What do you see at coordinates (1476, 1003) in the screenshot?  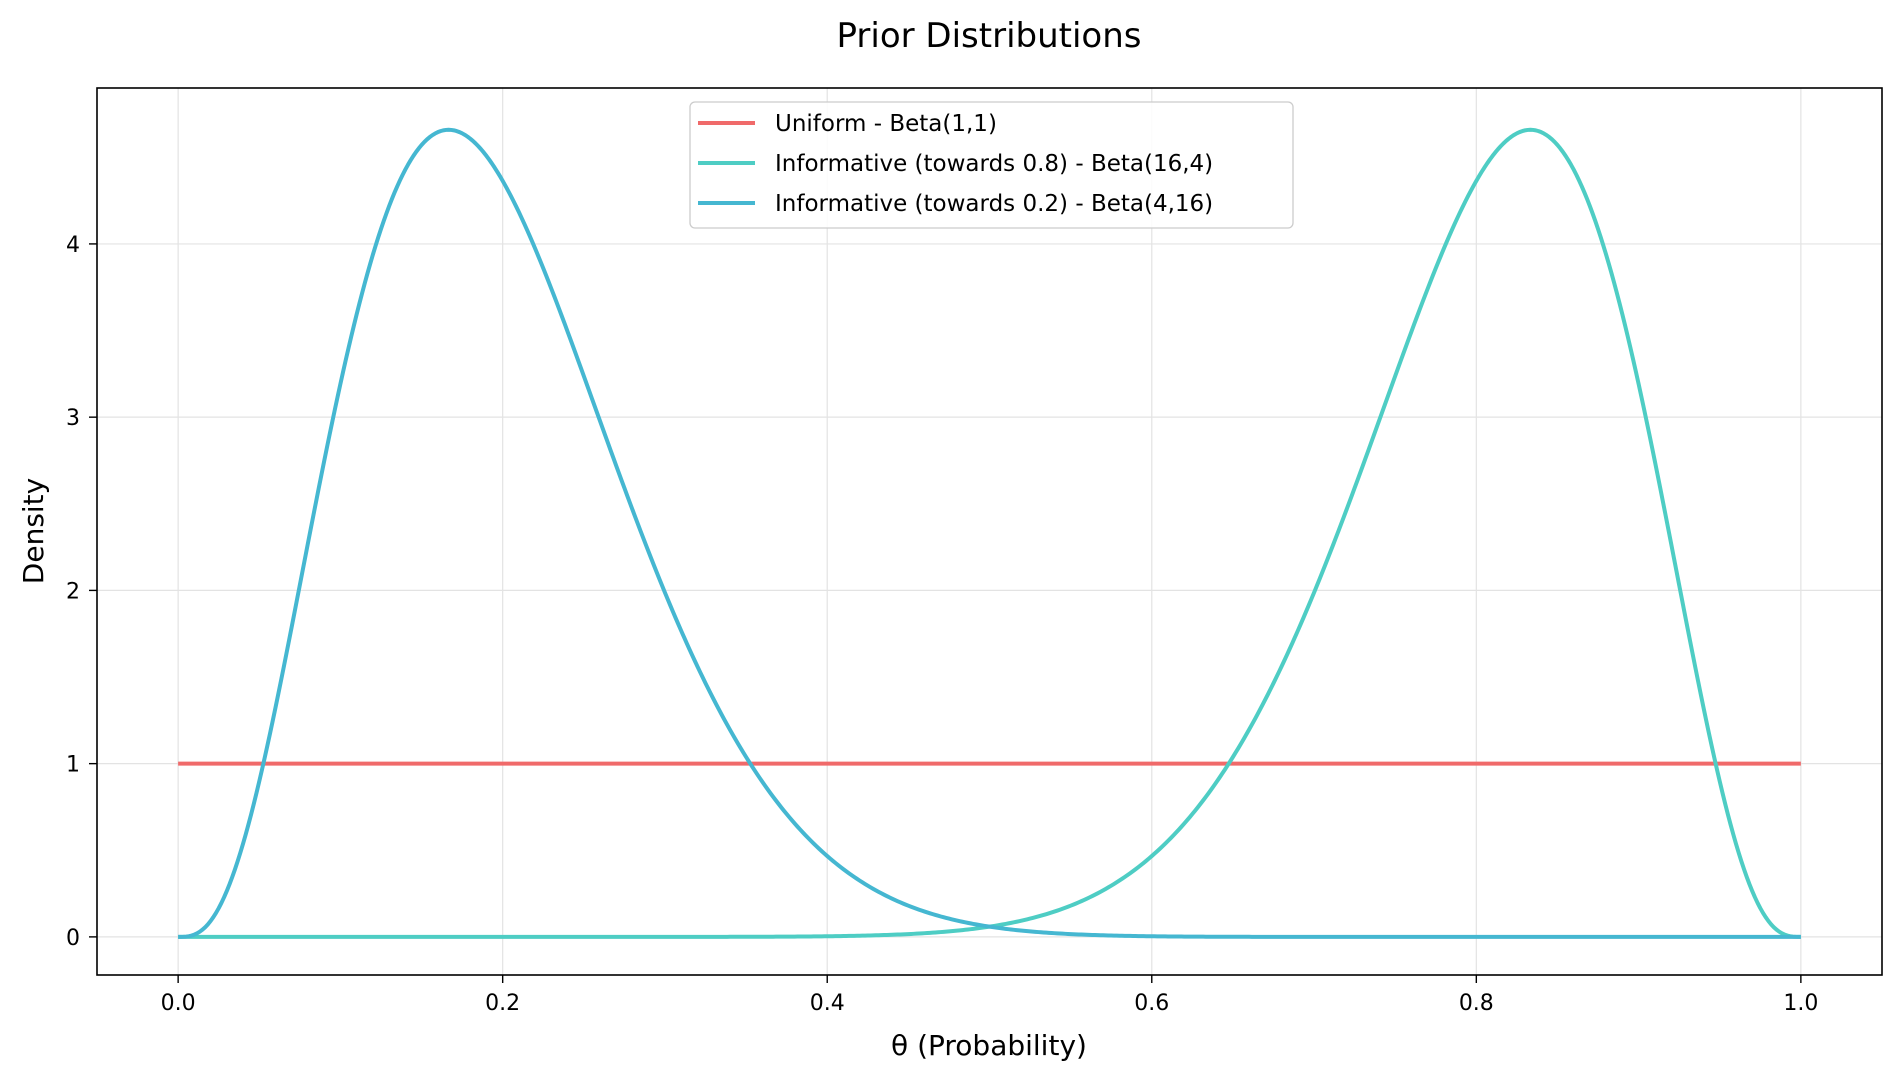 I see `x-tick-label: 0.8` at bounding box center [1476, 1003].